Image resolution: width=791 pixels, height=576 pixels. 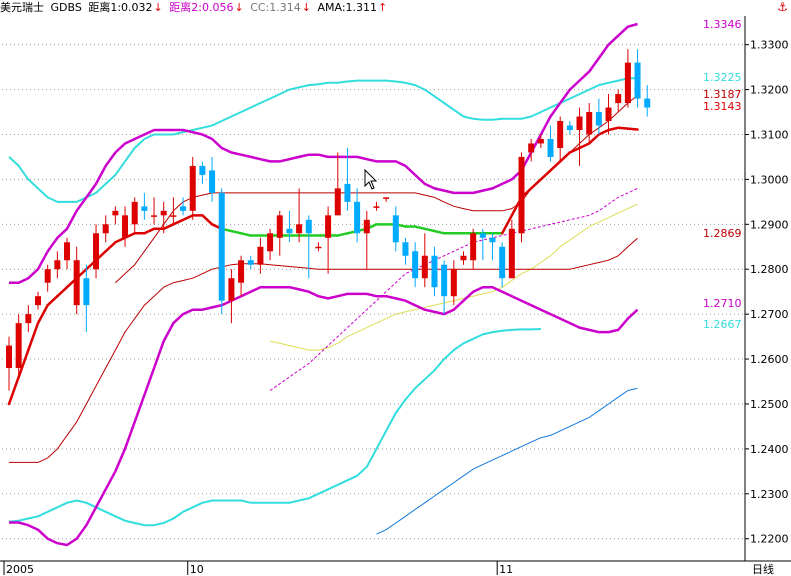 What do you see at coordinates (769, 494) in the screenshot?
I see `y-tick-label: 1.2300` at bounding box center [769, 494].